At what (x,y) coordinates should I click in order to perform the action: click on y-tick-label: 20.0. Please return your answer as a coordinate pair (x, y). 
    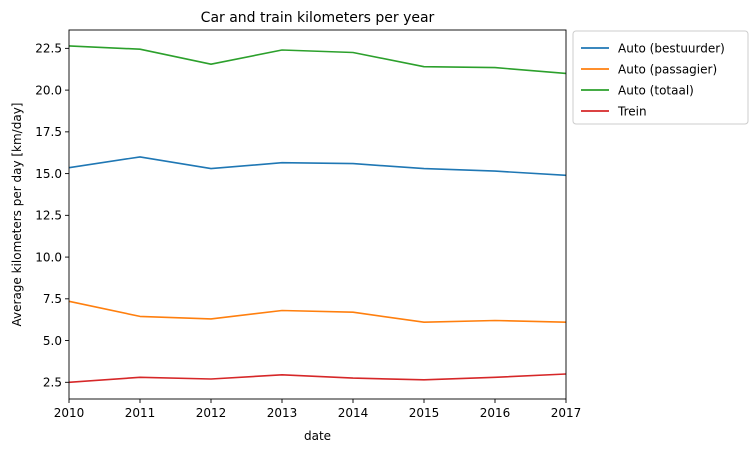
    Looking at the image, I should click on (48, 90).